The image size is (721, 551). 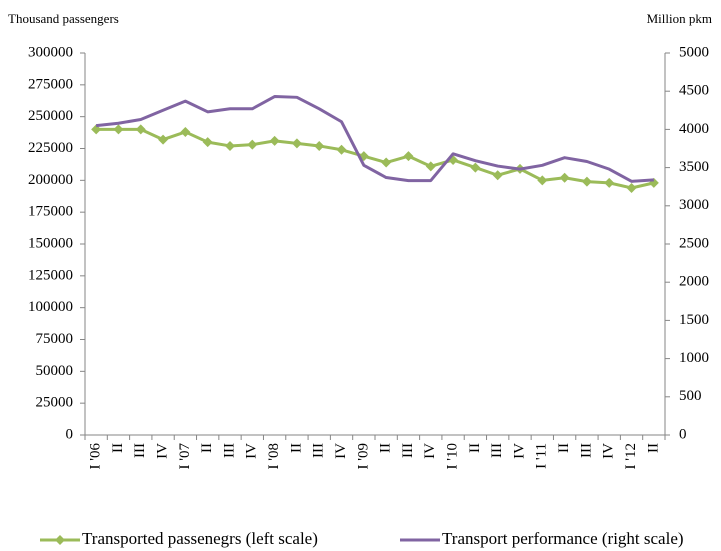 What do you see at coordinates (631, 456) in the screenshot?
I see `x-tick-label: I '12` at bounding box center [631, 456].